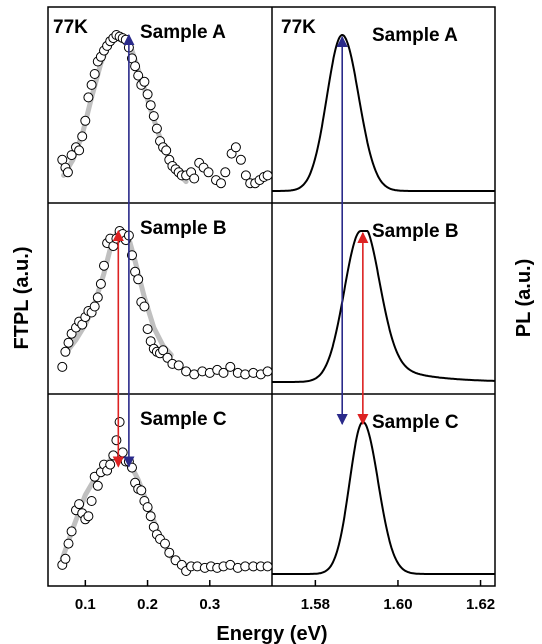  I want to click on x-tick-label: 1.62, so click(480, 604).